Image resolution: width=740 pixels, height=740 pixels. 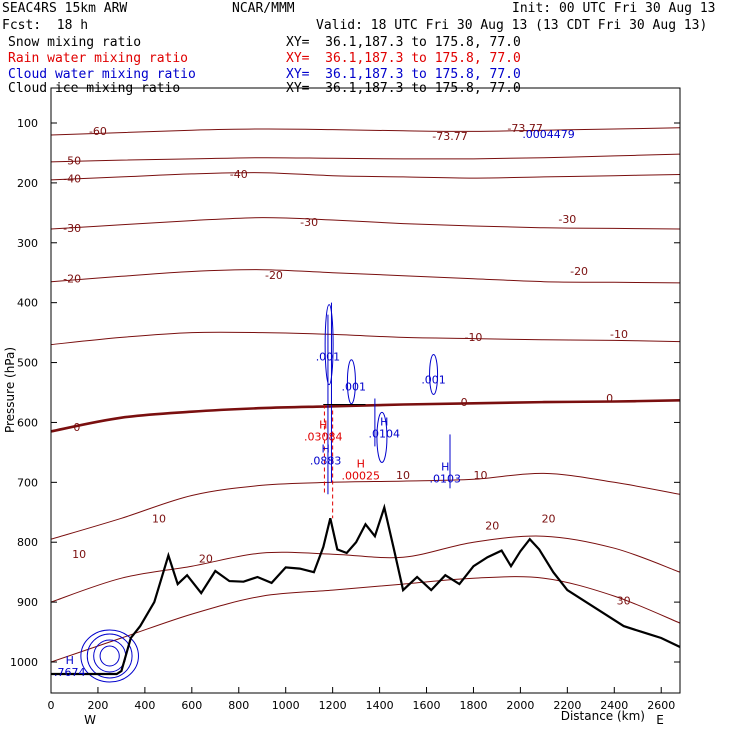 I want to click on x-tick-label: 1000, so click(x=286, y=705).